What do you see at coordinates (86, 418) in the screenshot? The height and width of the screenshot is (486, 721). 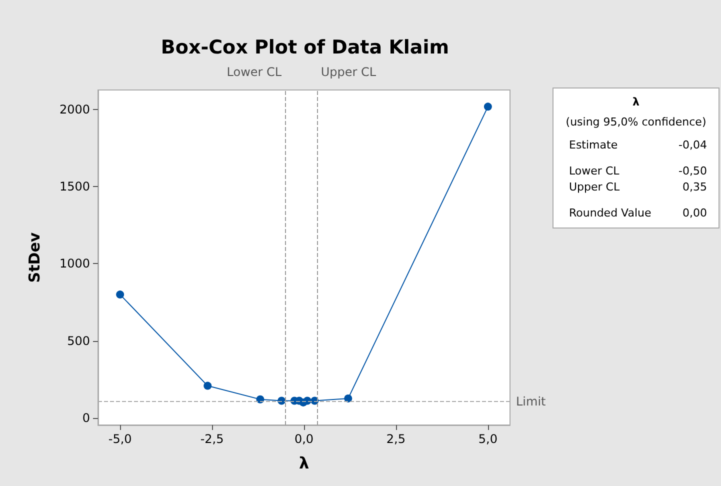 I see `y-tick-label: 0` at bounding box center [86, 418].